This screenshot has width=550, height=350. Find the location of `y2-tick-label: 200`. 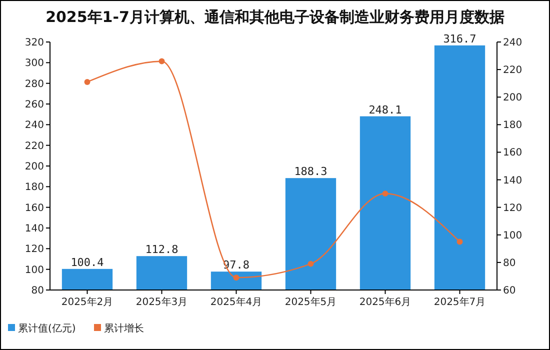

y2-tick-label: 200 is located at coordinates (512, 98).